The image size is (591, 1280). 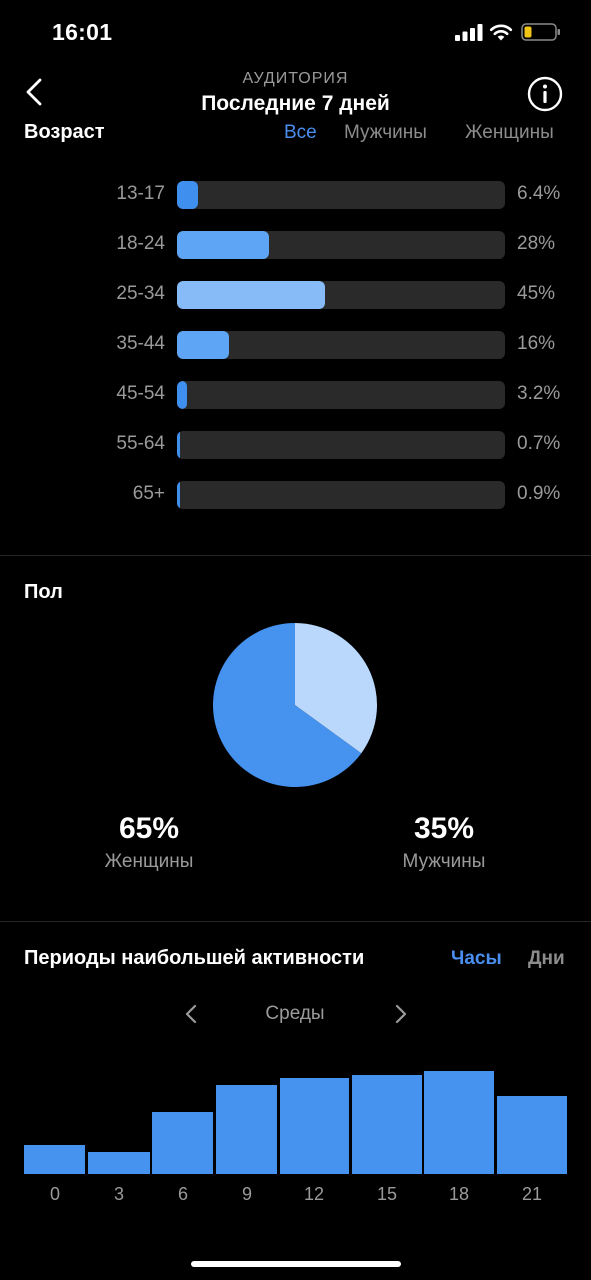 I want to click on age-label: 35-44, so click(x=140, y=343).